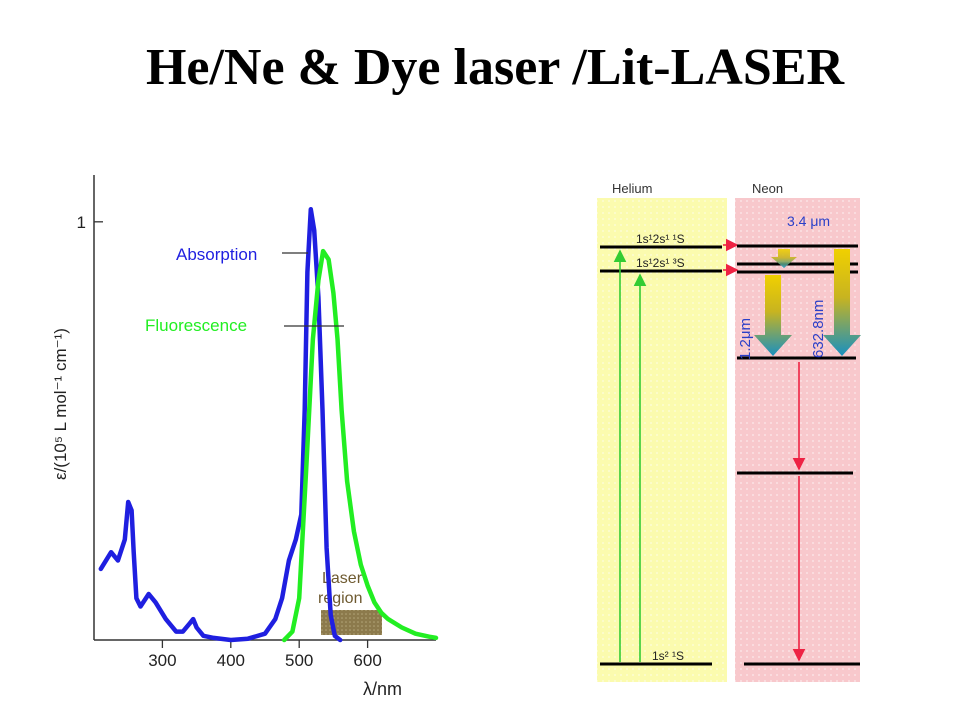 The image size is (960, 720). What do you see at coordinates (231, 660) in the screenshot?
I see `x-tick-label: 400` at bounding box center [231, 660].